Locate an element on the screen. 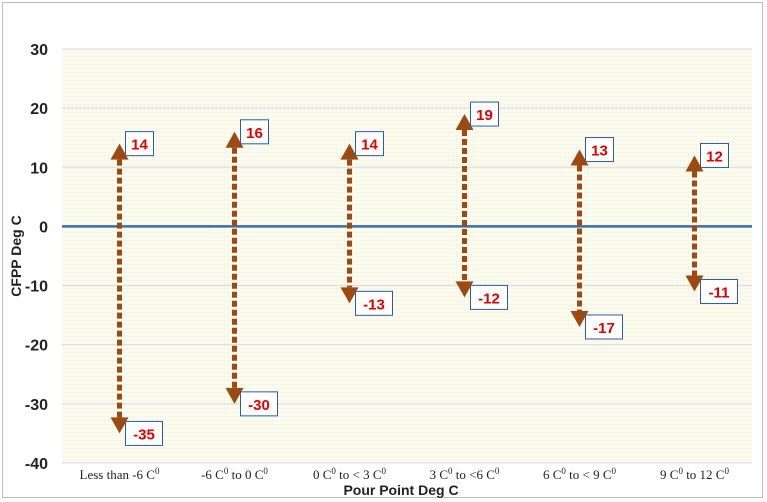 The height and width of the screenshot is (502, 767). y-tick-label: 0 is located at coordinates (43, 227).